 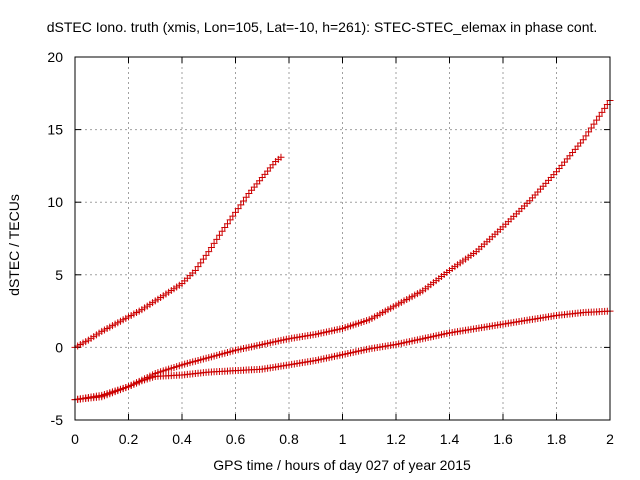 I want to click on x-tick-label: 2, so click(x=610, y=439).